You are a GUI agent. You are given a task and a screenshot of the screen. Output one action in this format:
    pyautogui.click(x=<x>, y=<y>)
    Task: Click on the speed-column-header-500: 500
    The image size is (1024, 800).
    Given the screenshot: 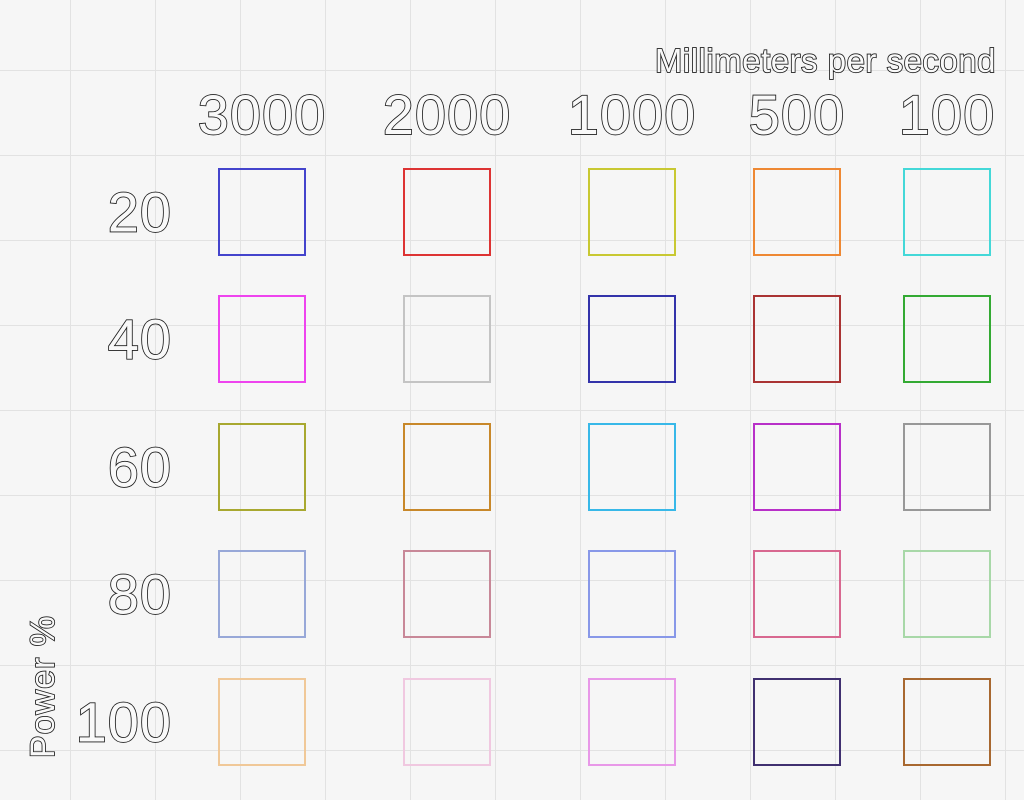 What is the action you would take?
    pyautogui.click(x=797, y=114)
    